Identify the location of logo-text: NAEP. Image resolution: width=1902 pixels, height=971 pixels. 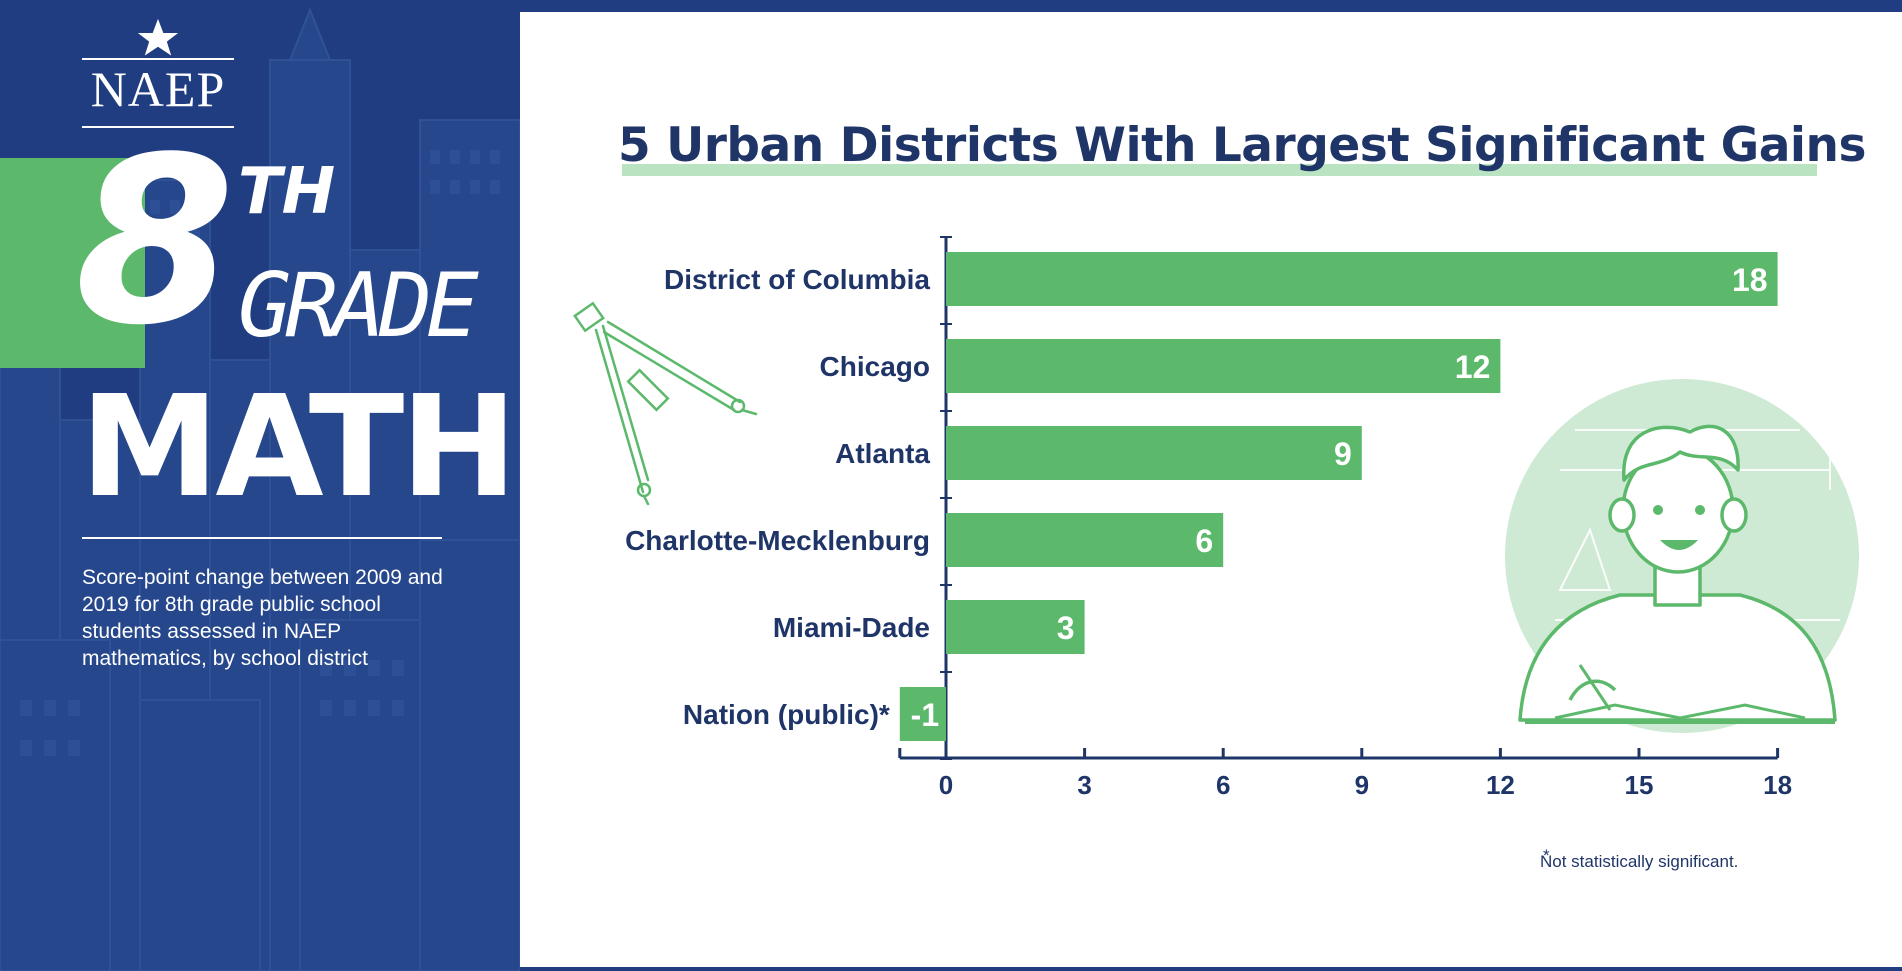
(158, 89).